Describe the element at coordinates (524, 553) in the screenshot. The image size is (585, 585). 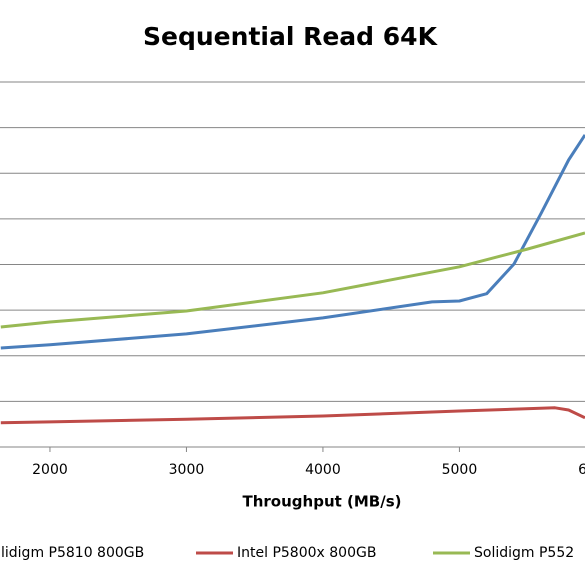
I see `legend-label: Solidigm P552` at that location.